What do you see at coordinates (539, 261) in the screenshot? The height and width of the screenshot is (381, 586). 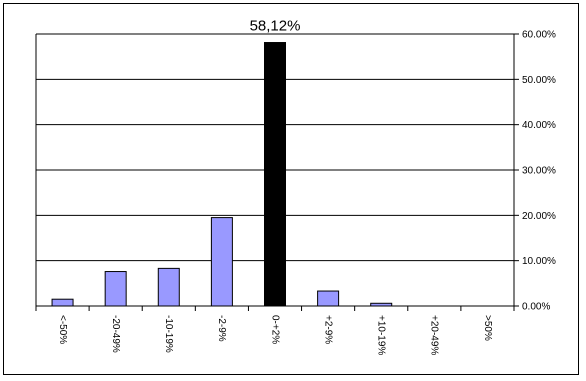 I see `y-tick-label-1: 10.00%` at bounding box center [539, 261].